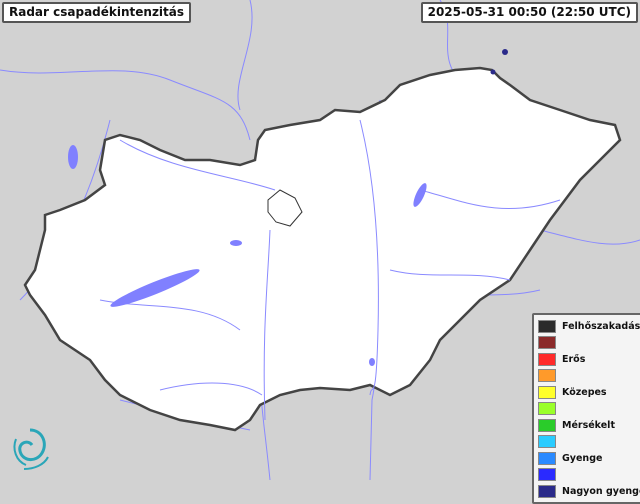 This screenshot has height=504, width=640. Describe the element at coordinates (574, 359) in the screenshot. I see `legend-label: Erős` at that location.